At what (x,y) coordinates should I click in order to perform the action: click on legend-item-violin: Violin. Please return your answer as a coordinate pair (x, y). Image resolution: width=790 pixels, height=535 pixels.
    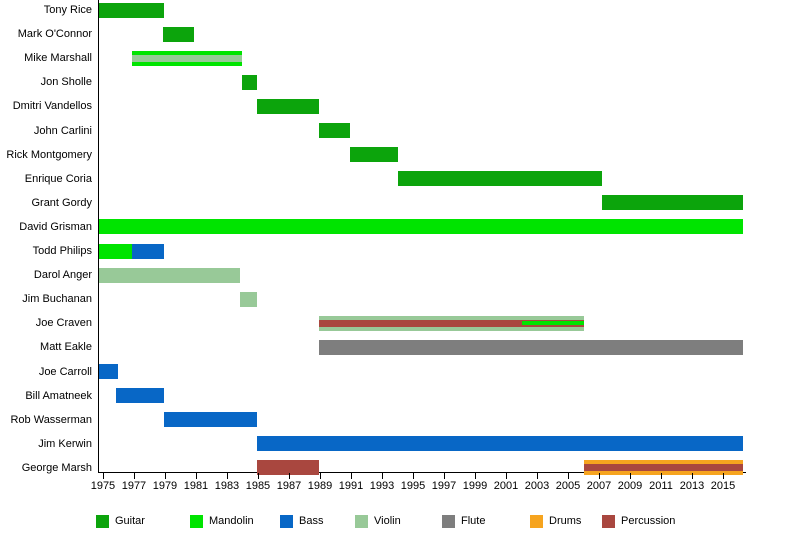
    Looking at the image, I should click on (378, 521).